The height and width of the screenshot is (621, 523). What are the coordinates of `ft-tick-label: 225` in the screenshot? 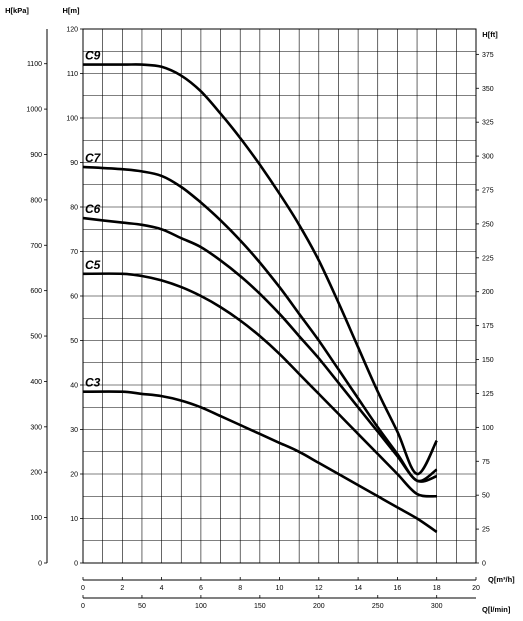 It's located at (488, 258).